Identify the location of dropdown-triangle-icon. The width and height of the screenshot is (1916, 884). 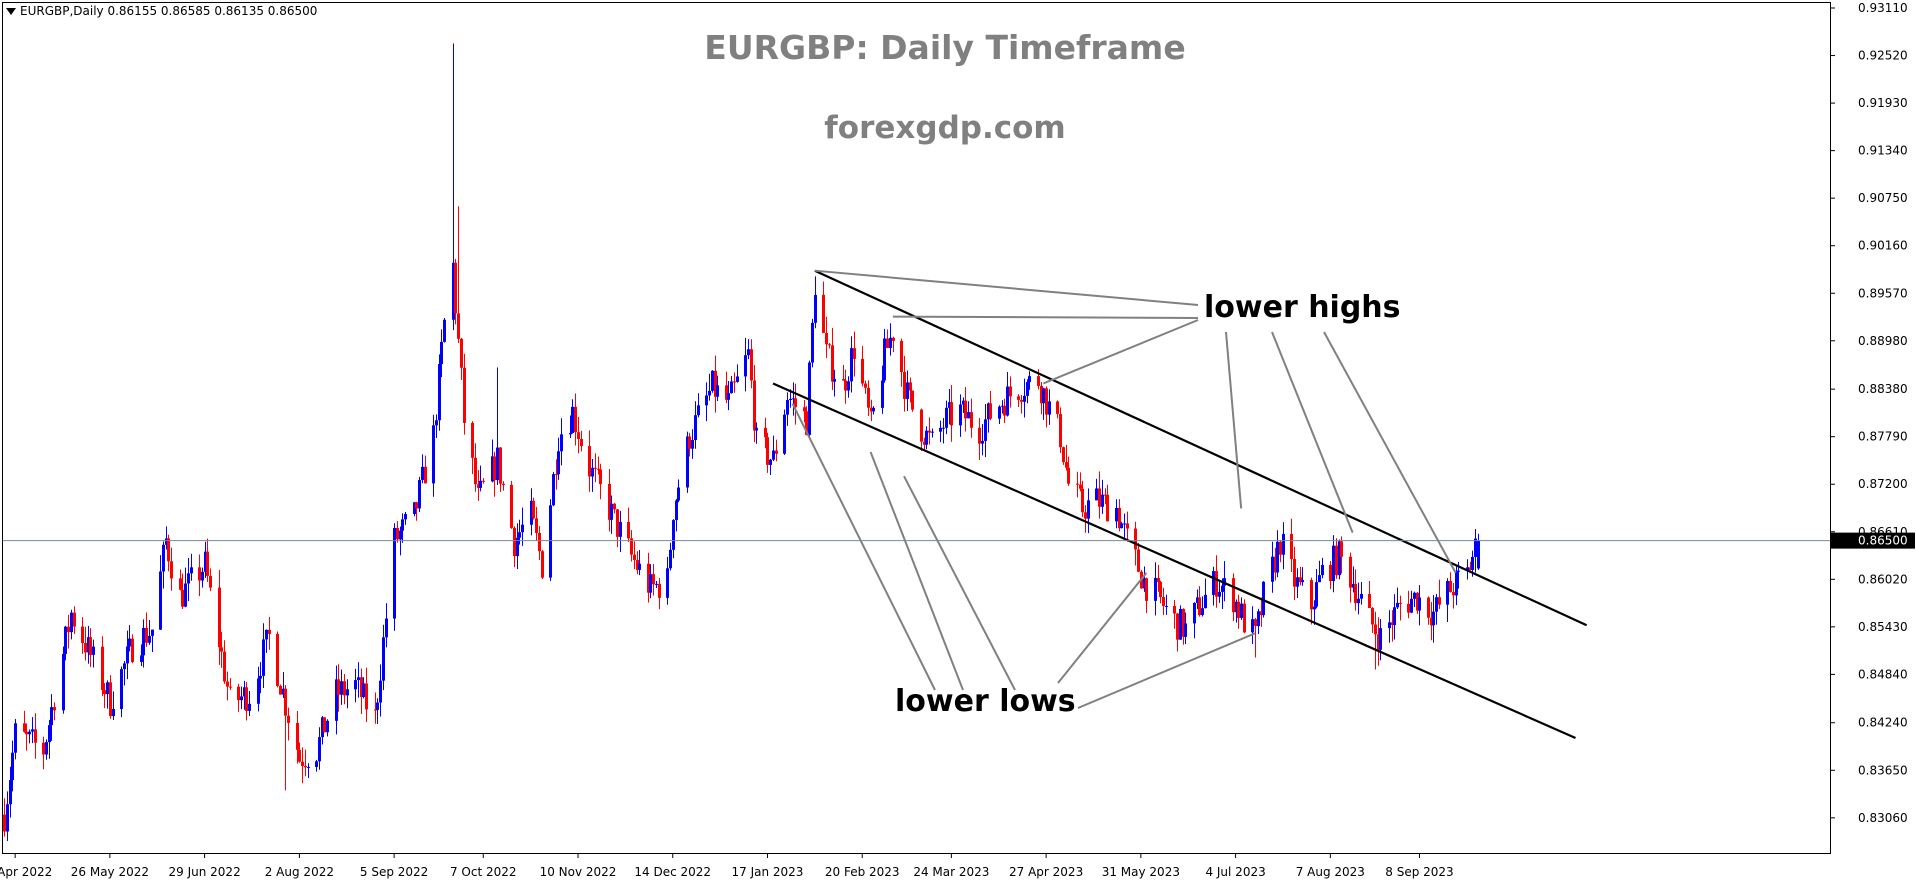
(11, 11).